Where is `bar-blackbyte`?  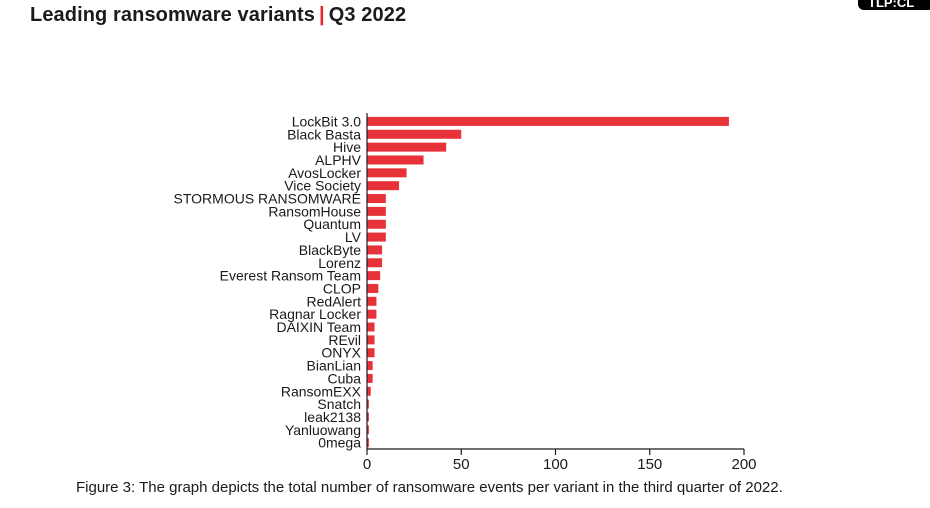 bar-blackbyte is located at coordinates (375, 250).